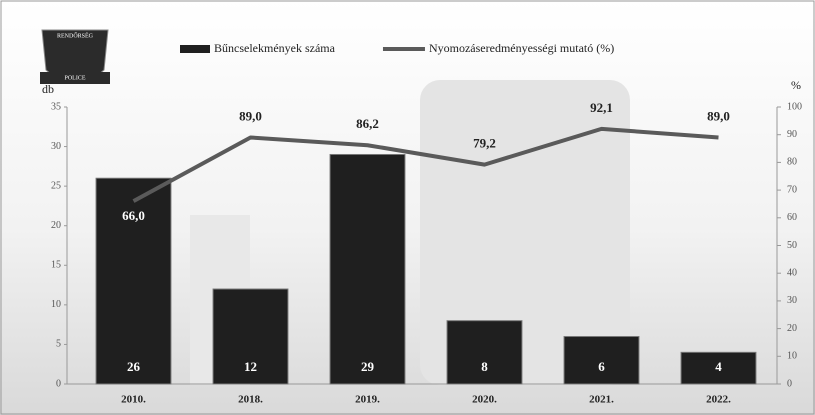 The width and height of the screenshot is (815, 415). I want to click on y2-tick-label: 70, so click(792, 189).